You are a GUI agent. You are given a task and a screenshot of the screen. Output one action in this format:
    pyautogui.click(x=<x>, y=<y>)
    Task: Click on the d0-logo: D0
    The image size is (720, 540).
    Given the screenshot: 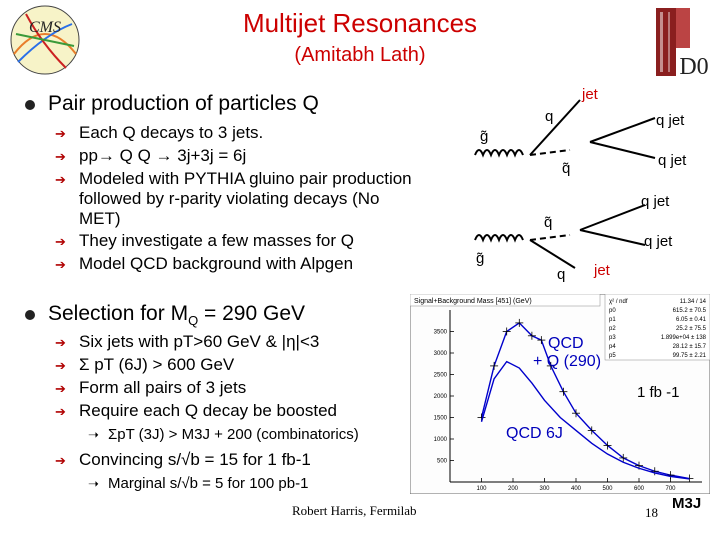 What is the action you would take?
    pyautogui.click(x=679, y=42)
    